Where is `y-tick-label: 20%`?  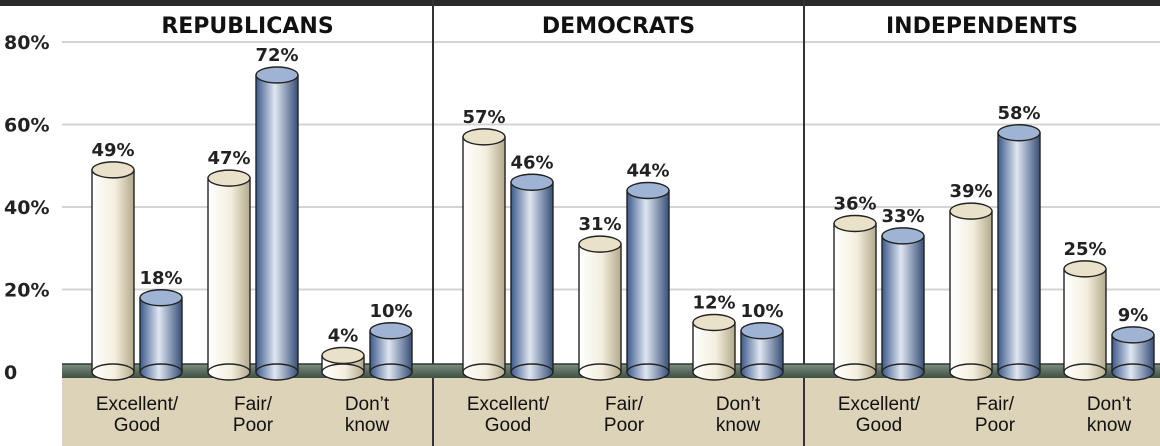
y-tick-label: 20% is located at coordinates (26, 291).